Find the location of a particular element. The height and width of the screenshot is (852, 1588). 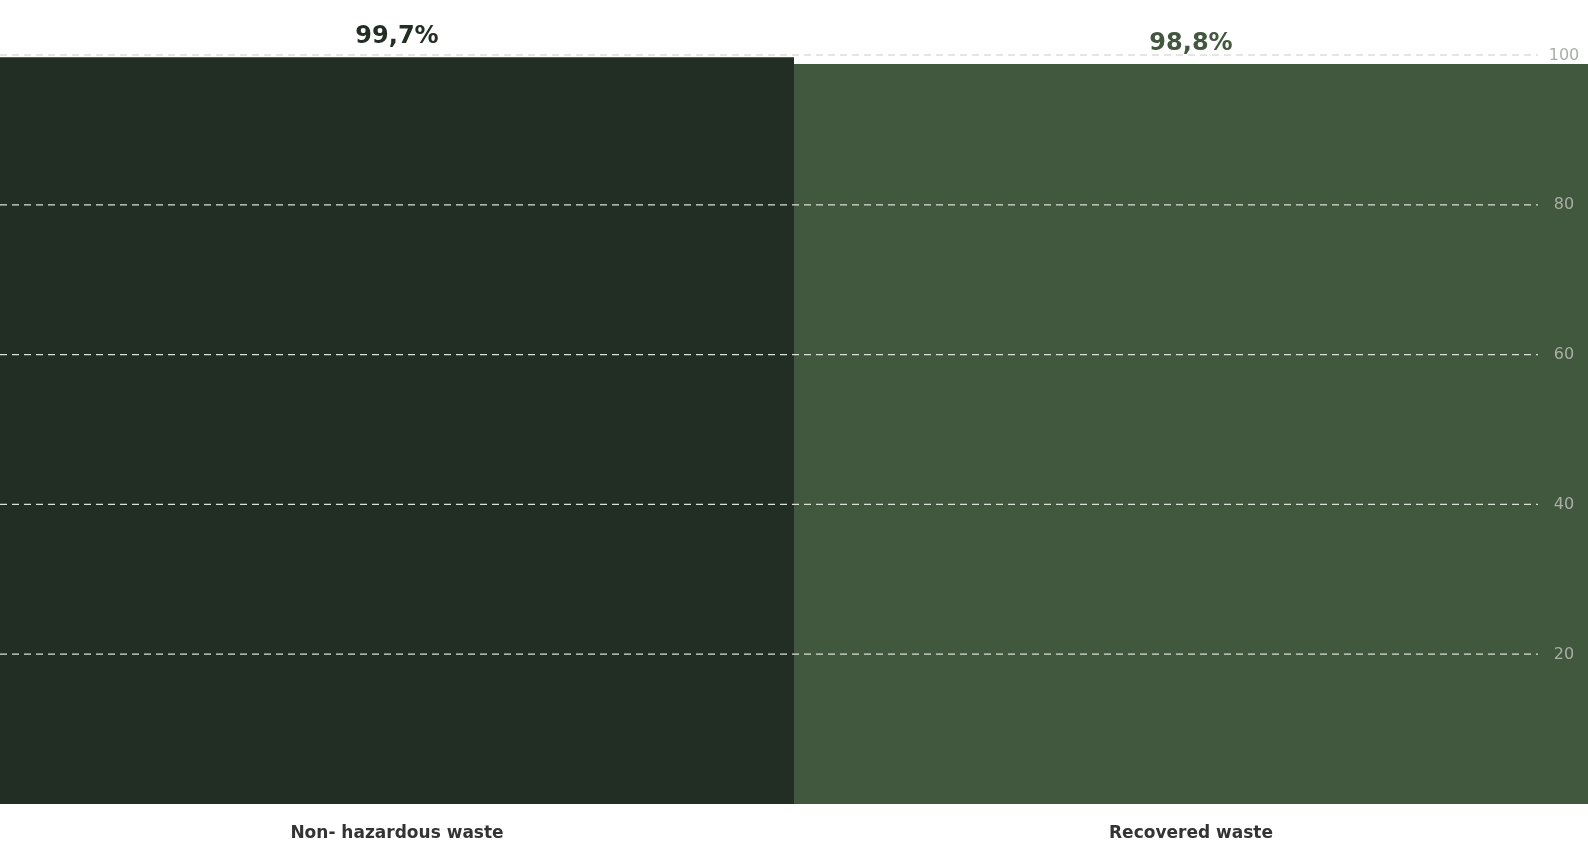

data-label: 98,8% is located at coordinates (1191, 41).